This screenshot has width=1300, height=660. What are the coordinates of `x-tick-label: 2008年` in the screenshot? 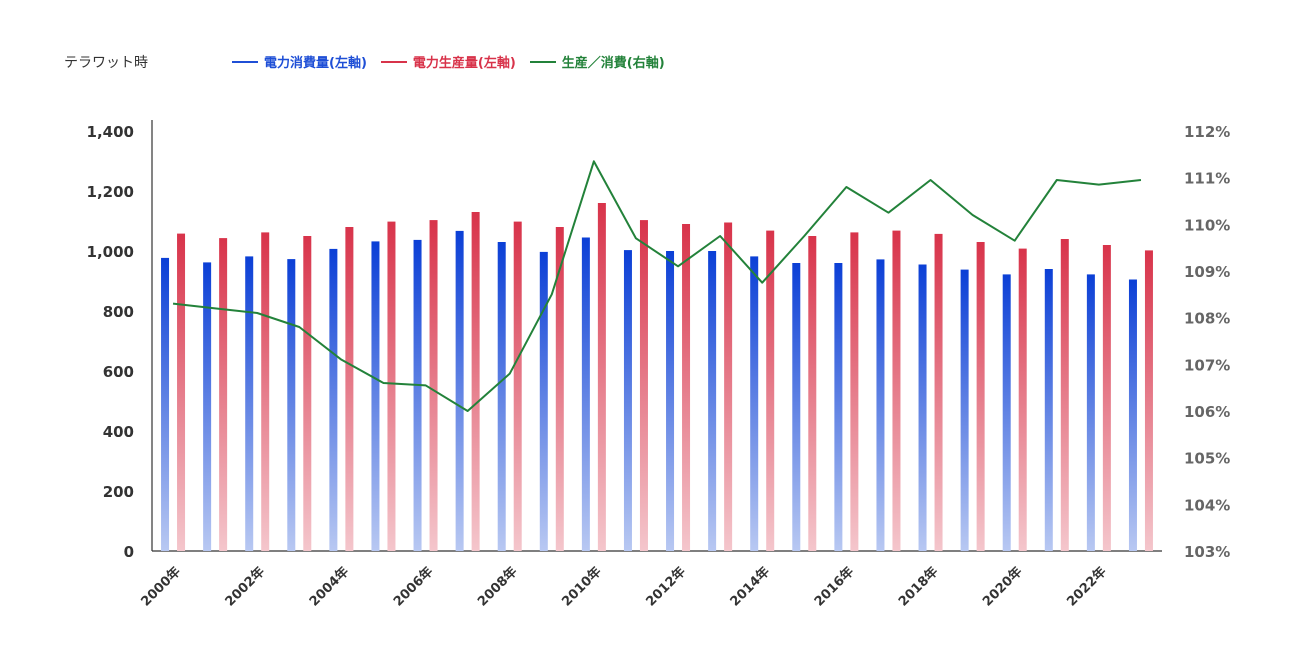 It's located at (497, 587).